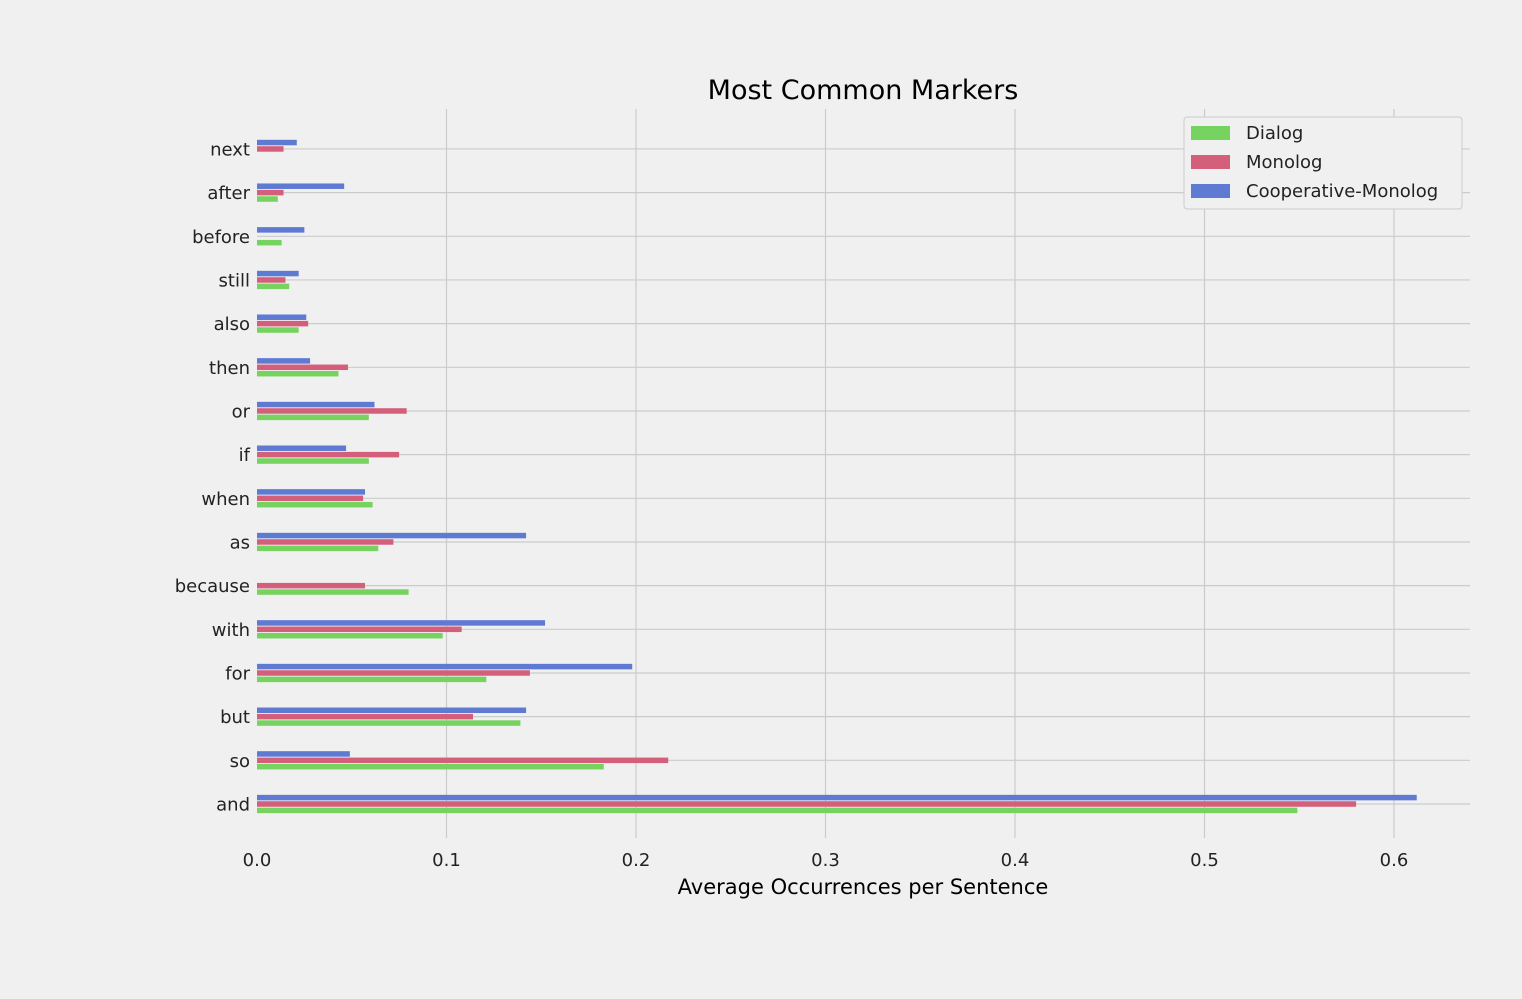 This screenshot has height=999, width=1522. What do you see at coordinates (232, 324) in the screenshot?
I see `y-tick-label-also: also` at bounding box center [232, 324].